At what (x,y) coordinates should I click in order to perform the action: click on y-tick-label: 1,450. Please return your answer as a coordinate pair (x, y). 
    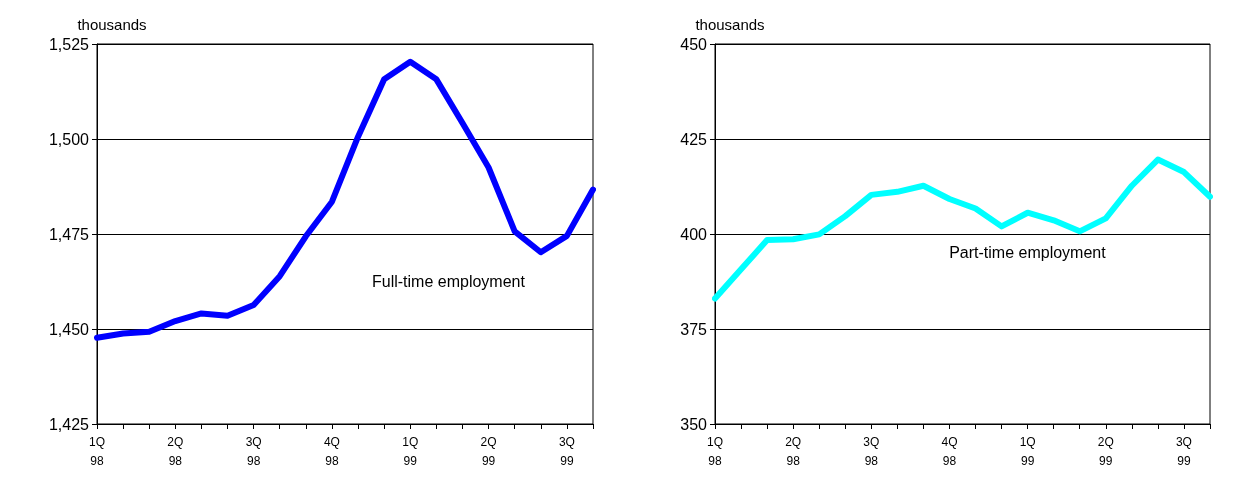
    Looking at the image, I should click on (69, 329).